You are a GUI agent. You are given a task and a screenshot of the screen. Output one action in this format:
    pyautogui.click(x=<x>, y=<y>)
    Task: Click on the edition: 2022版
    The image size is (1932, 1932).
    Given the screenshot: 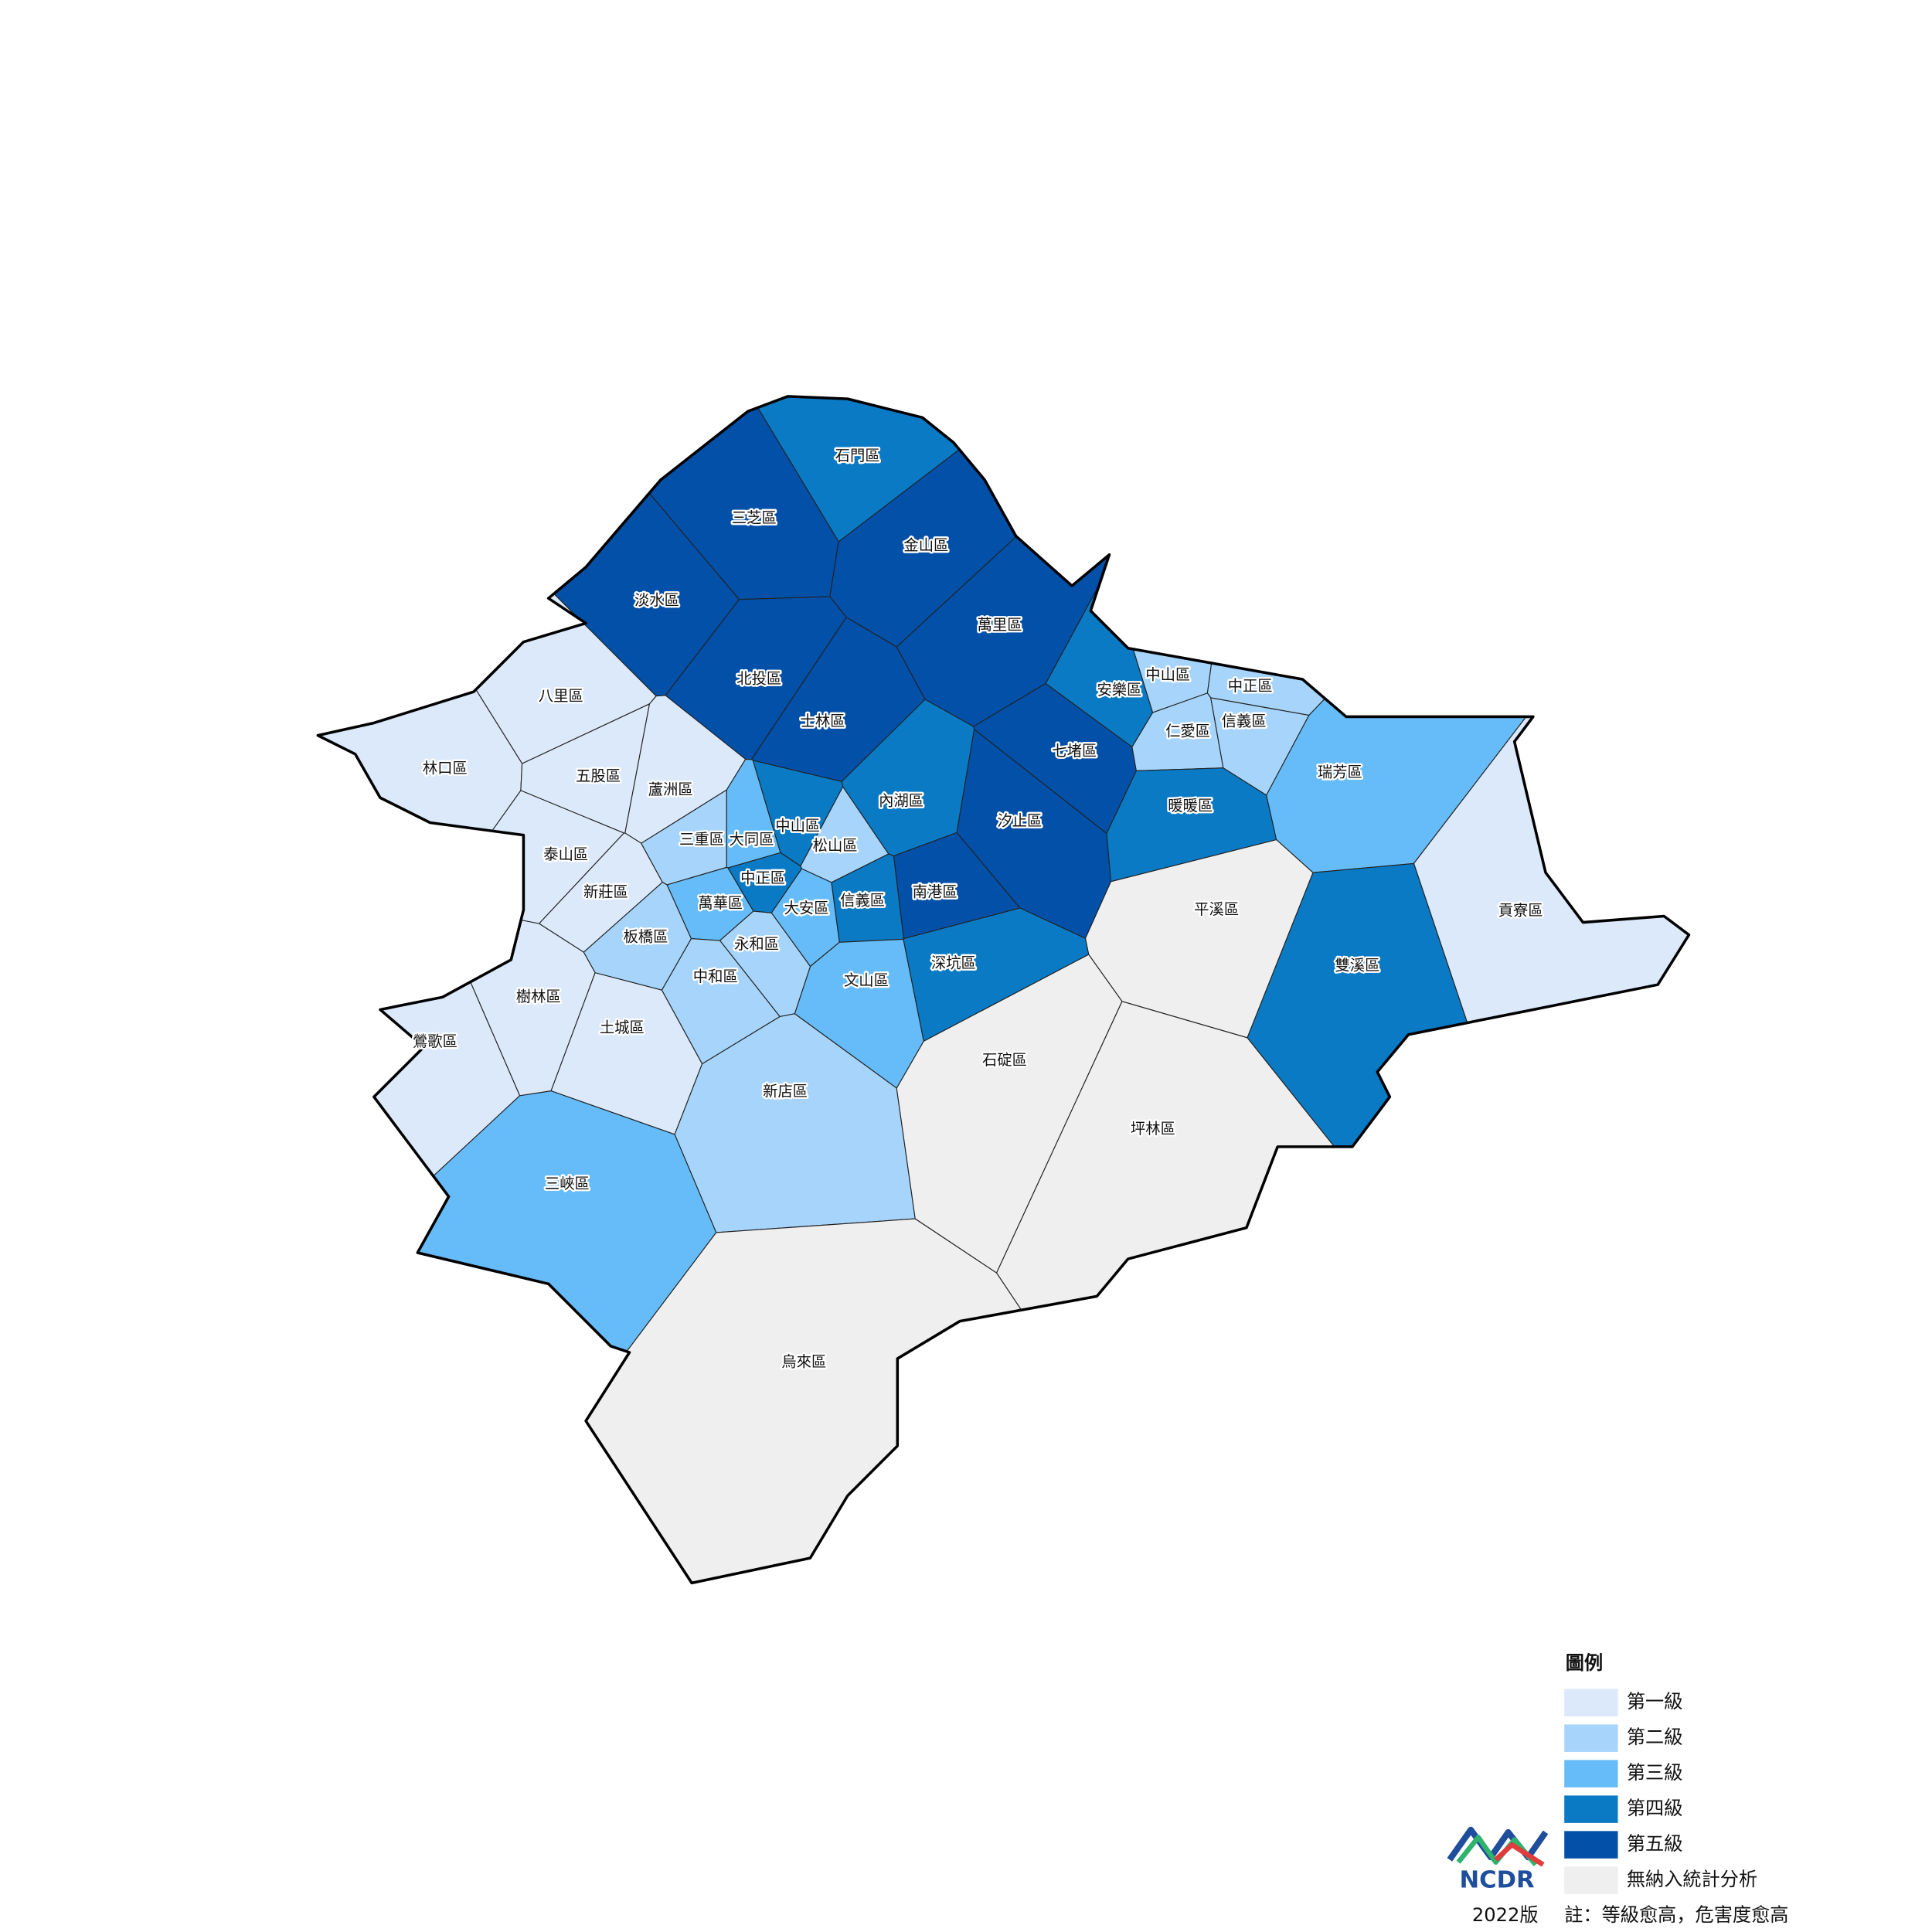 What is the action you would take?
    pyautogui.click(x=1505, y=1915)
    